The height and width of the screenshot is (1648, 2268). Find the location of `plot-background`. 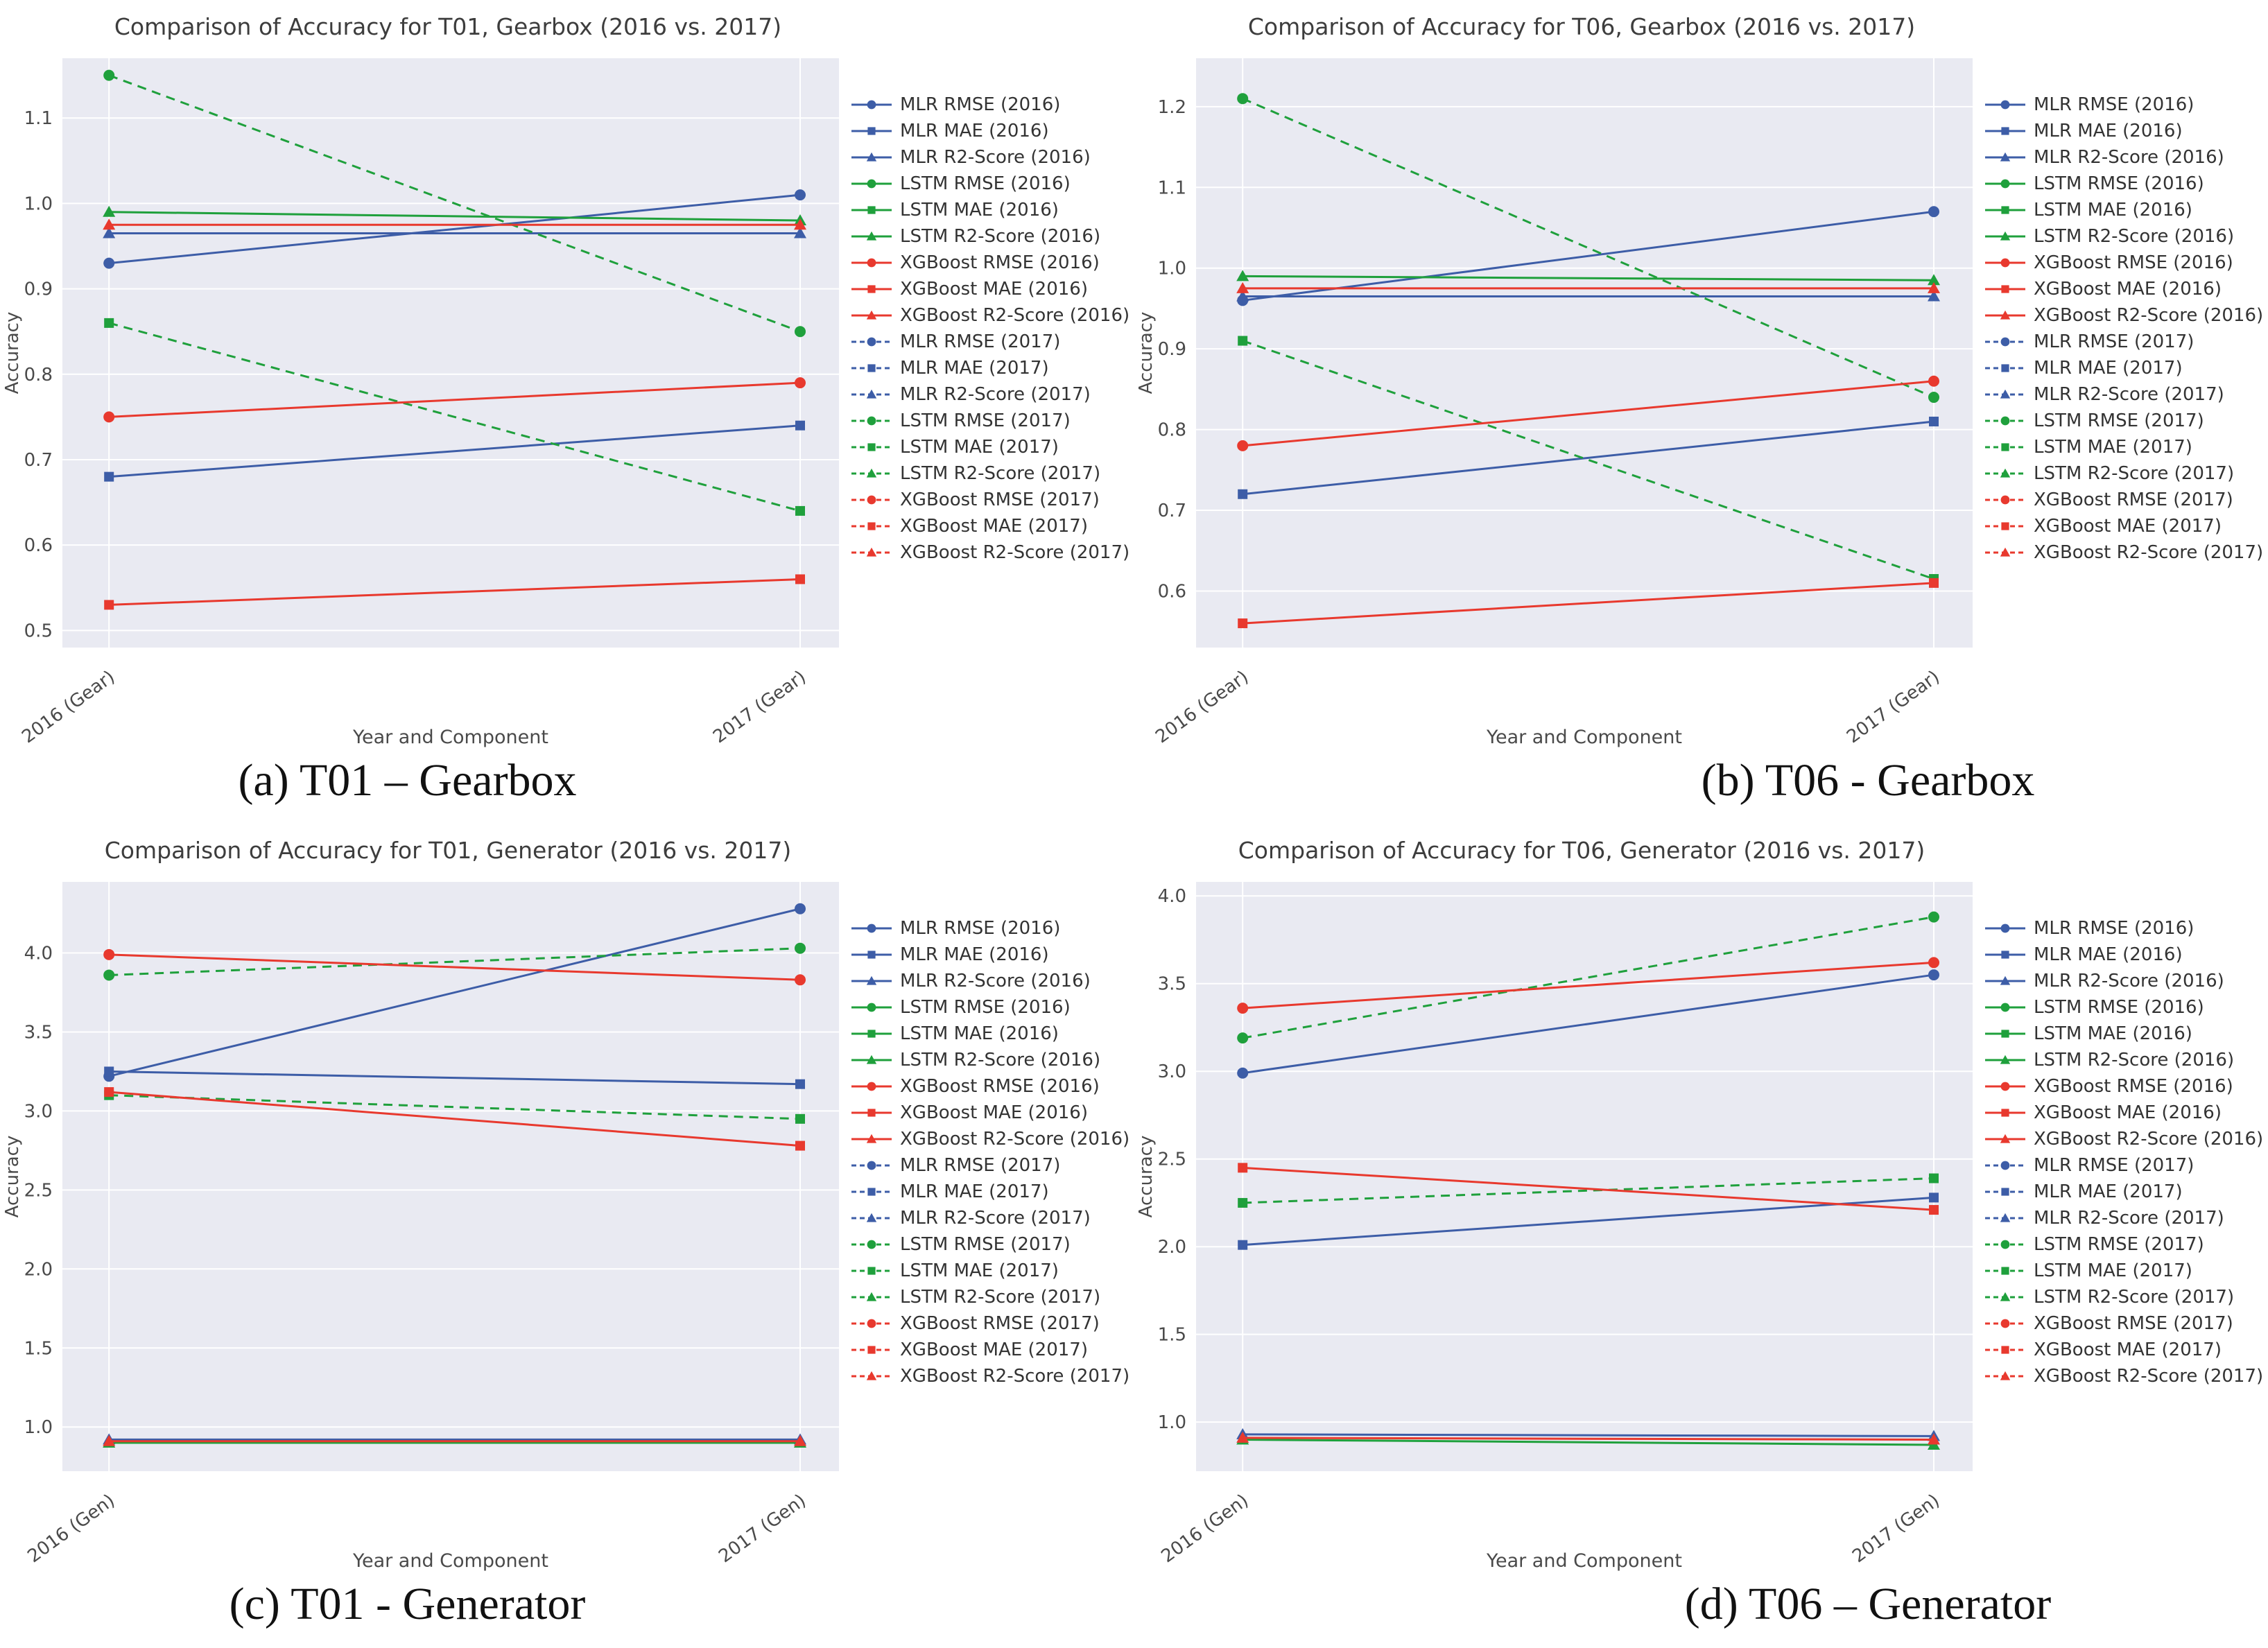

plot-background is located at coordinates (450, 353).